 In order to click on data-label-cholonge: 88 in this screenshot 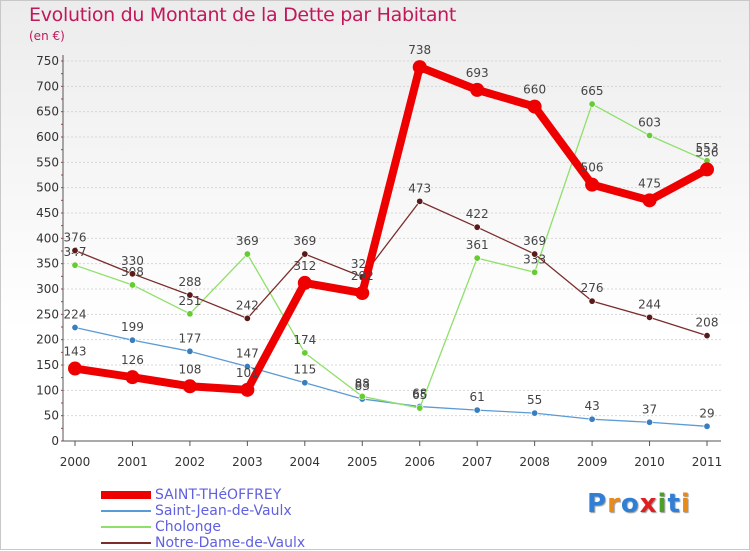, I will do `click(362, 383)`.